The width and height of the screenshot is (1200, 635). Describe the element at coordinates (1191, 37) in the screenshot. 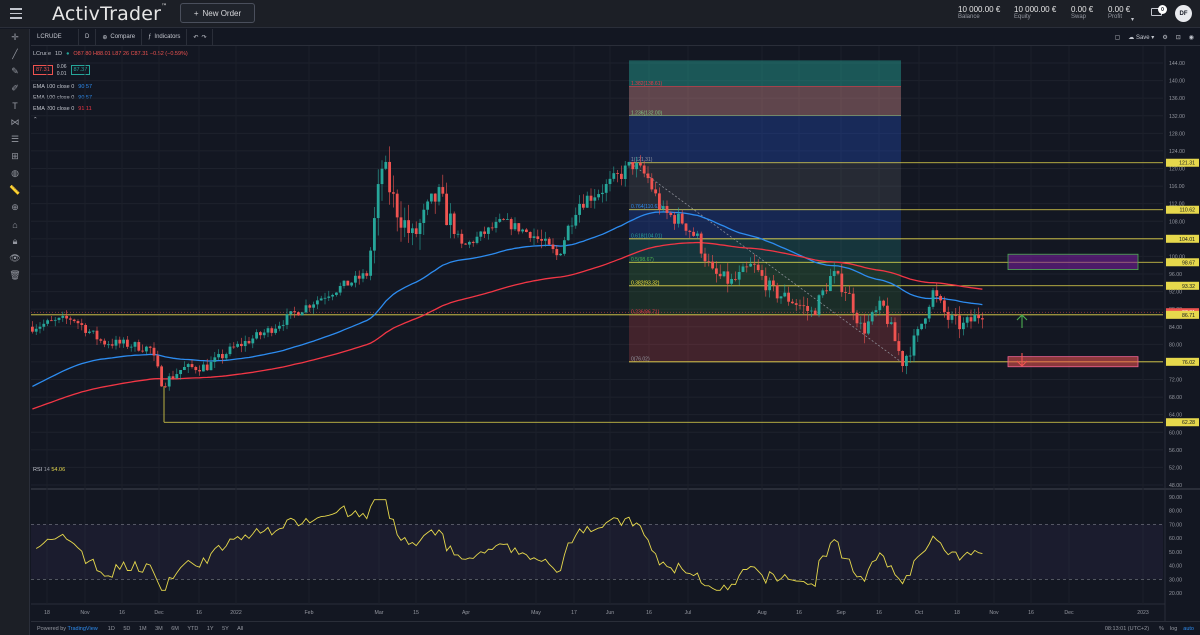

I see `camera-icon: ◉` at that location.